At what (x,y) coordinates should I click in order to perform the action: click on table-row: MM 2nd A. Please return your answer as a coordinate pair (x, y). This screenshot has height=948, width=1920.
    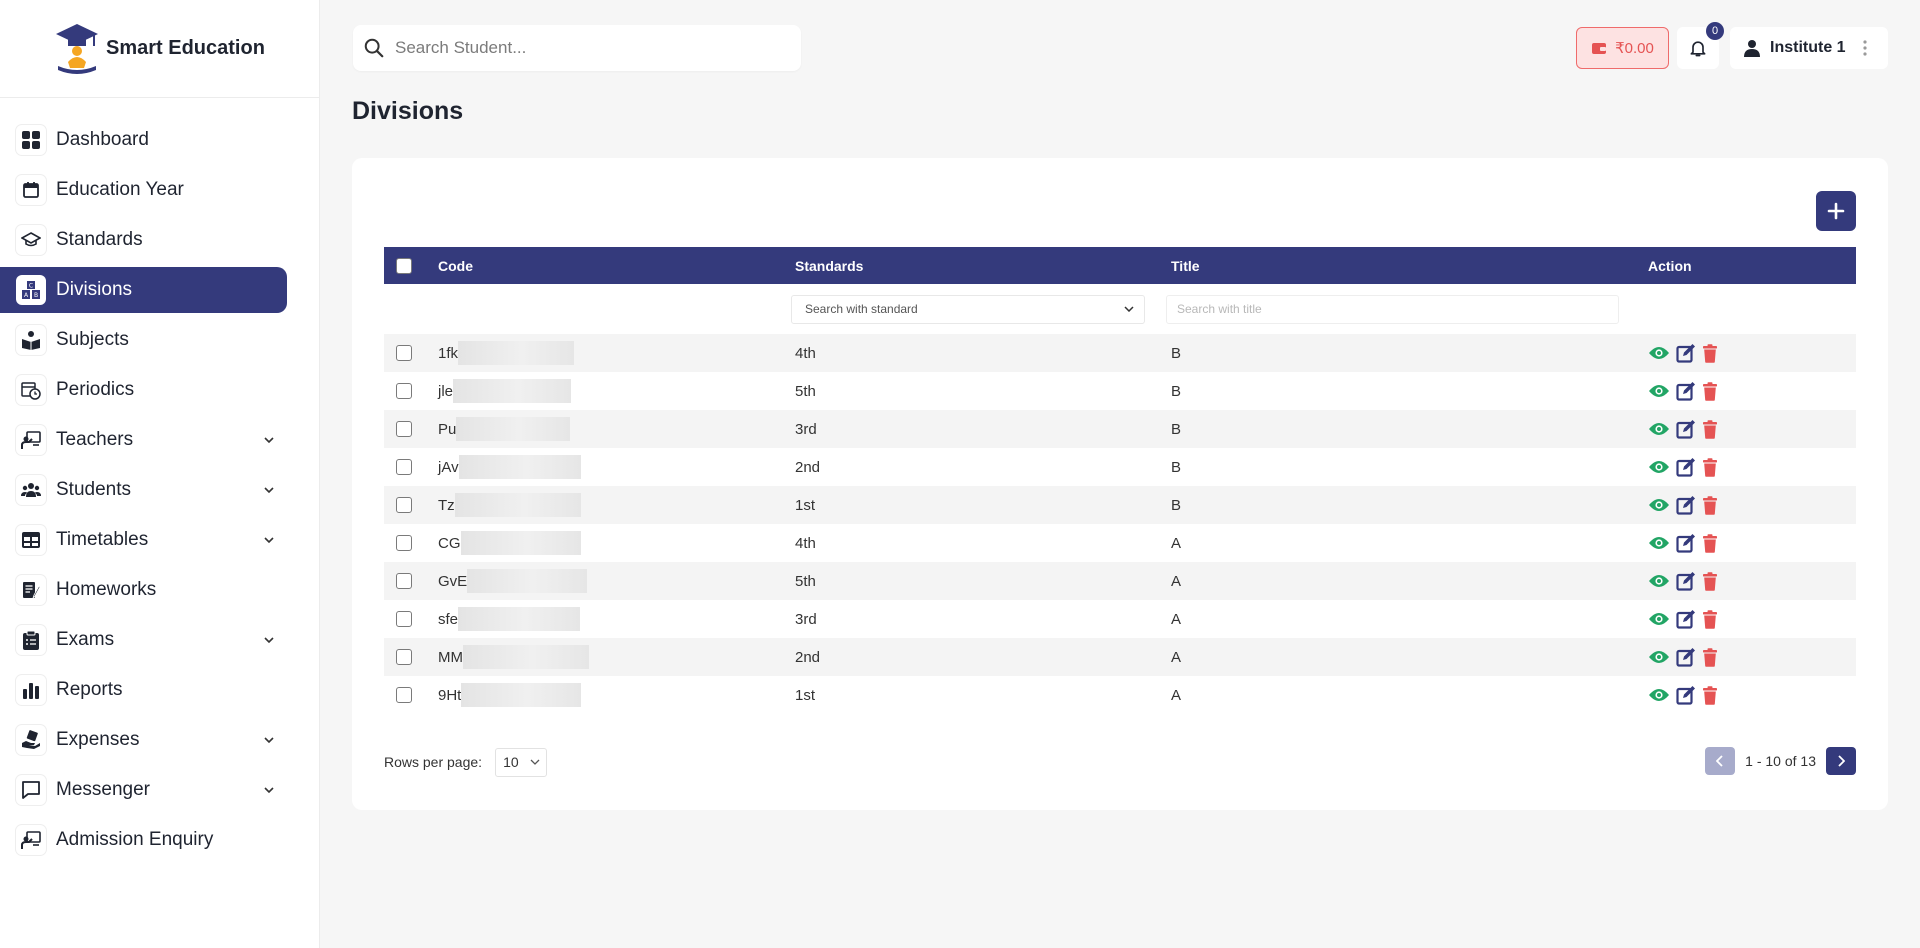
    Looking at the image, I should click on (1120, 657).